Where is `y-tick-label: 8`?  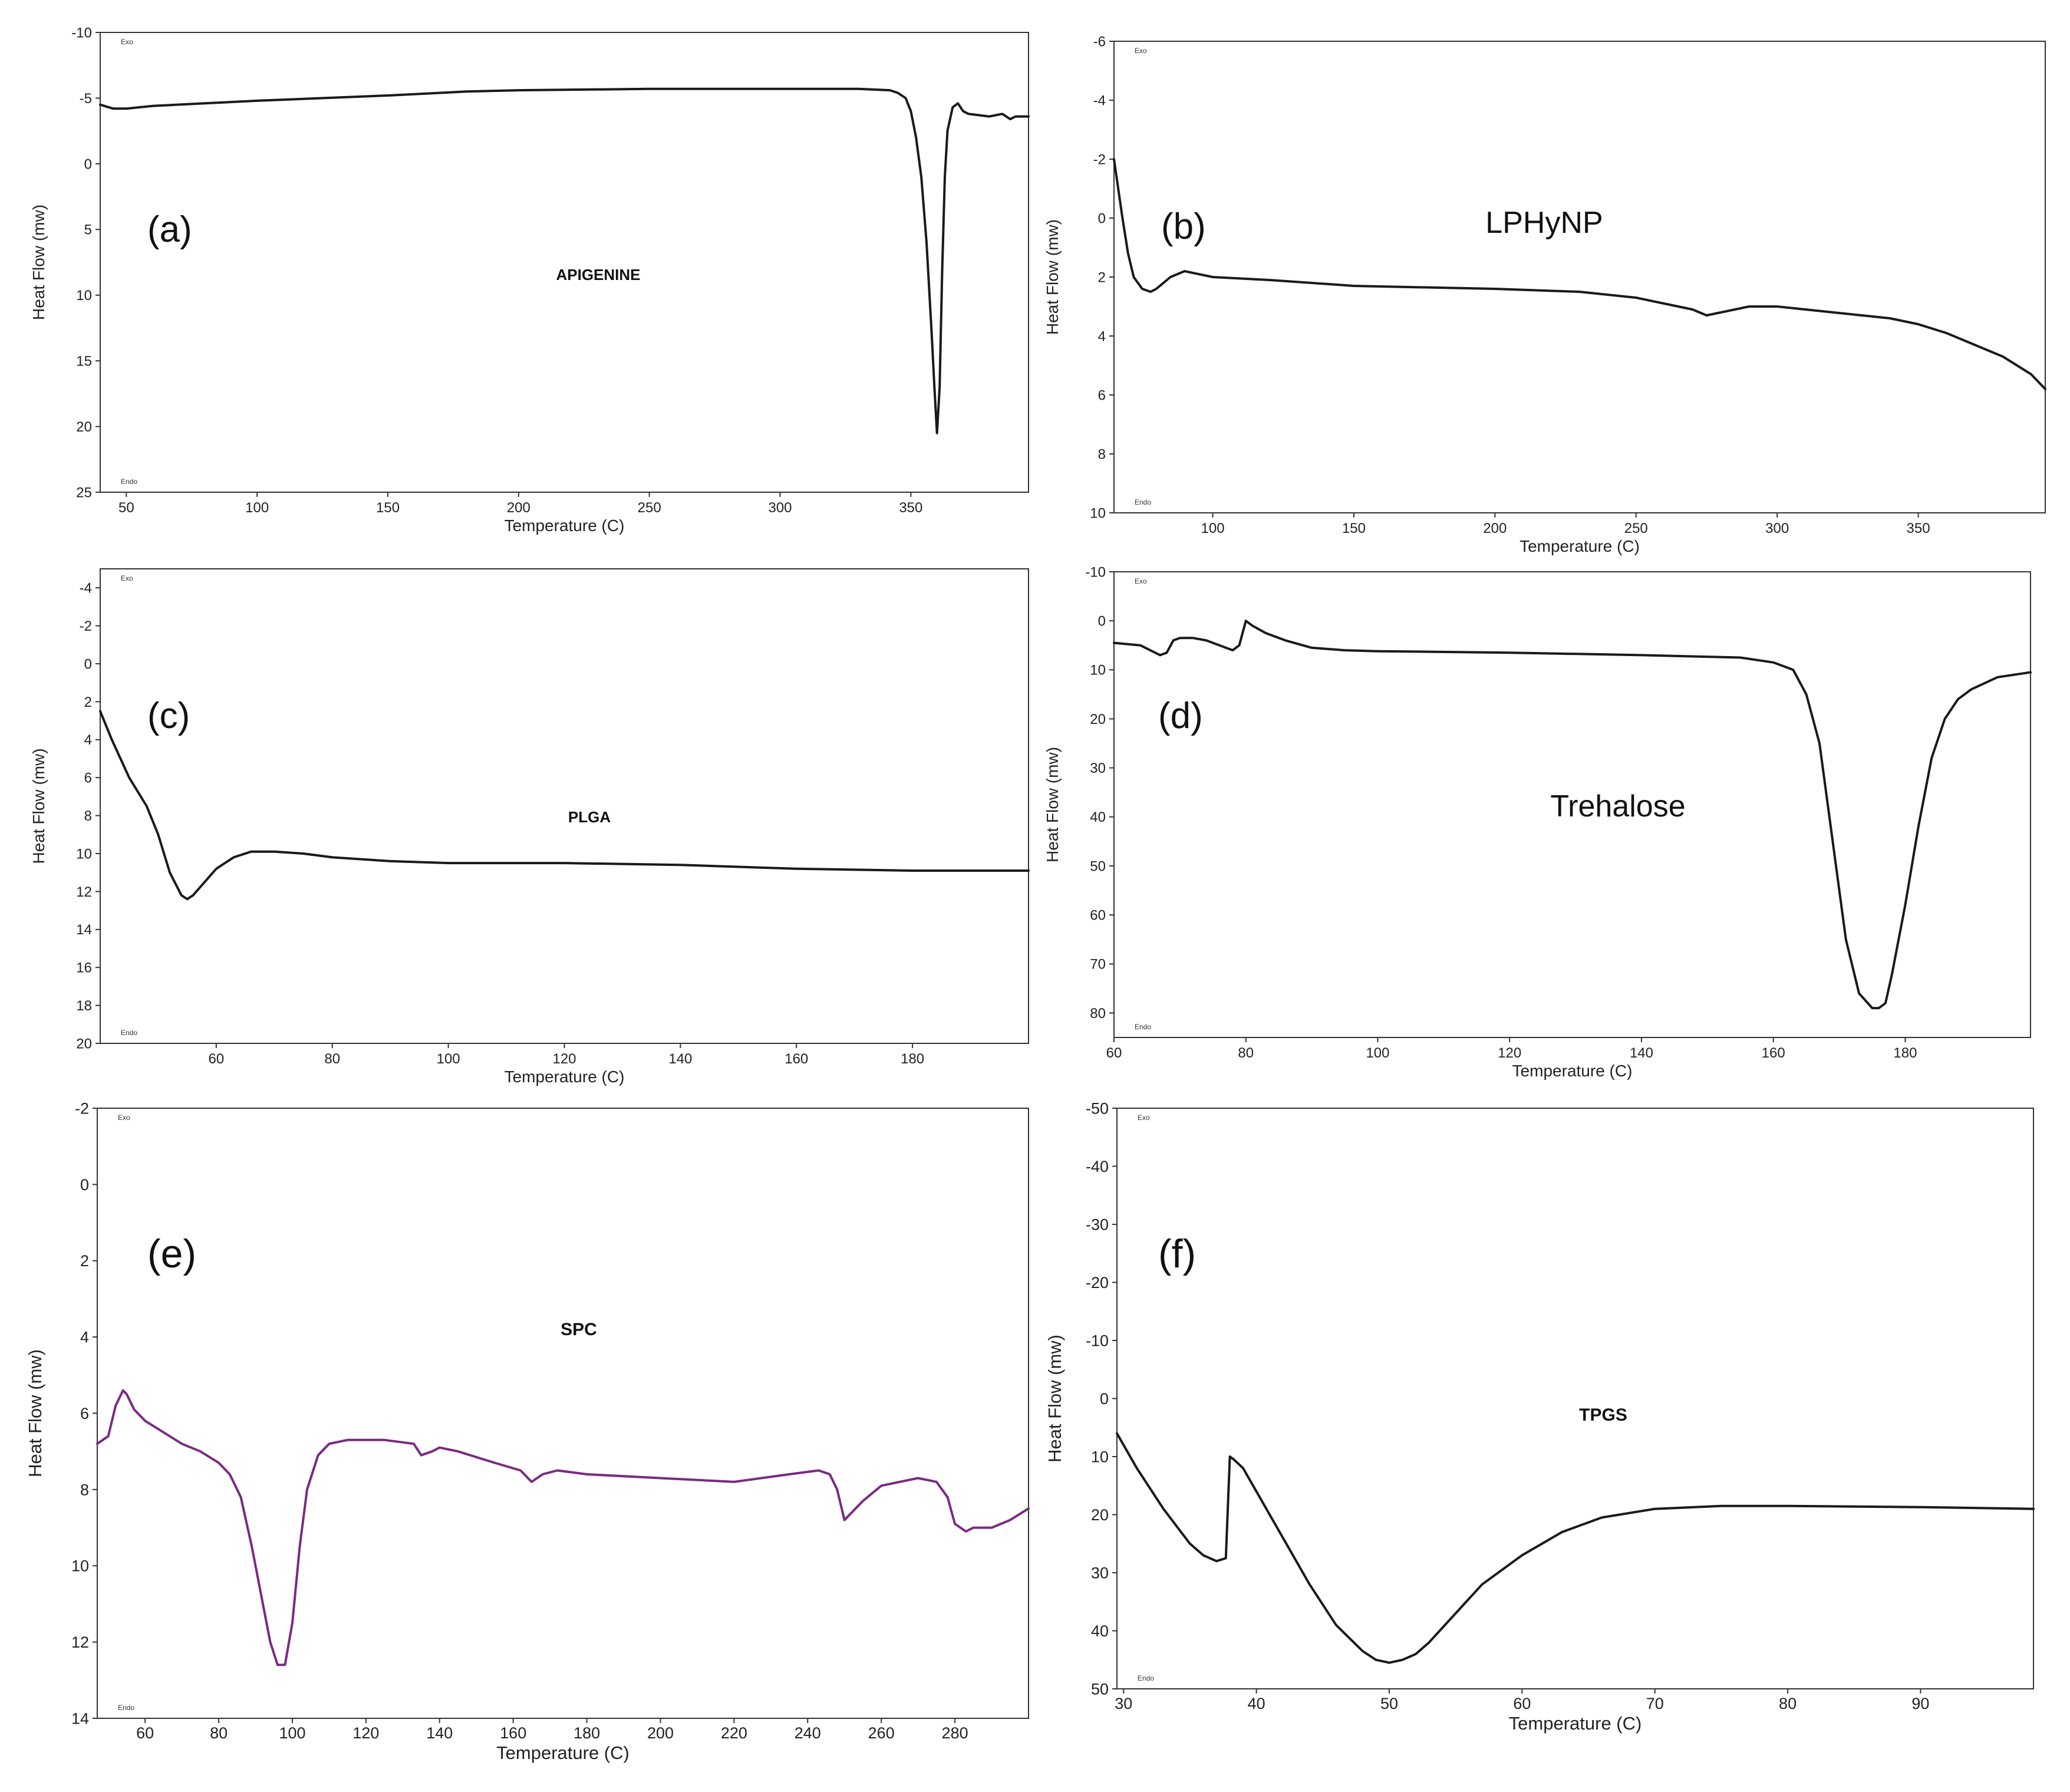 y-tick-label: 8 is located at coordinates (88, 816).